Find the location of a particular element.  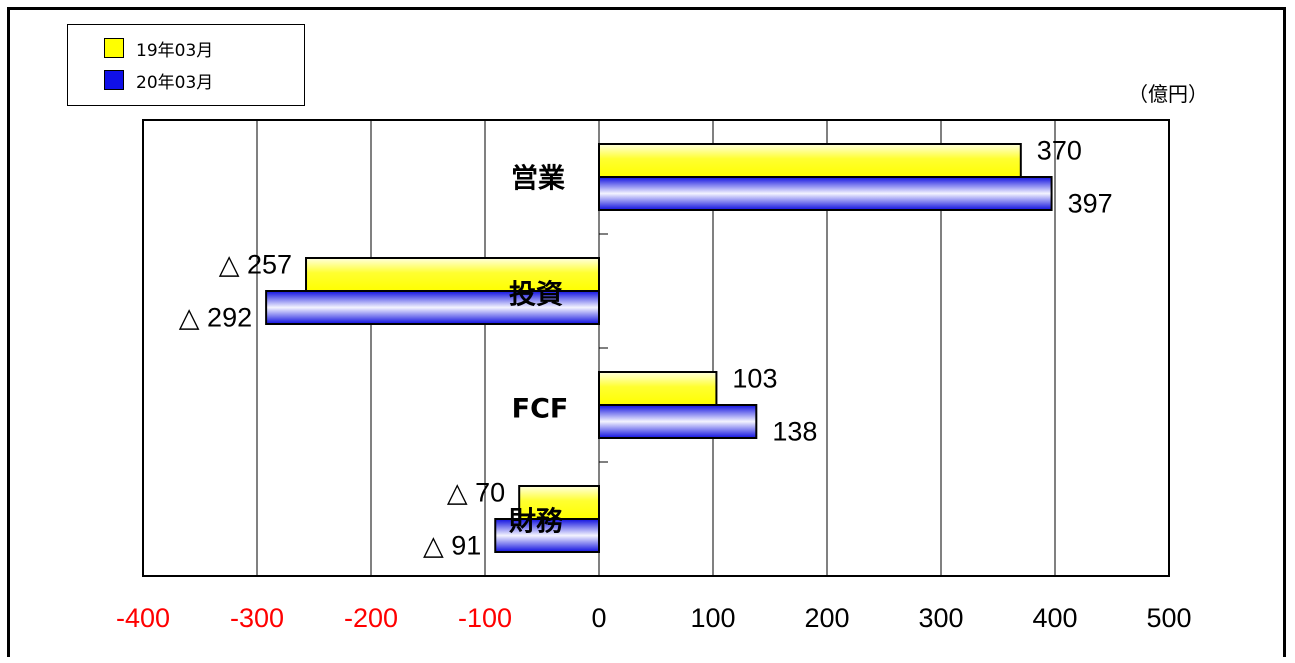

bar-fcf-s1 is located at coordinates (658, 388).